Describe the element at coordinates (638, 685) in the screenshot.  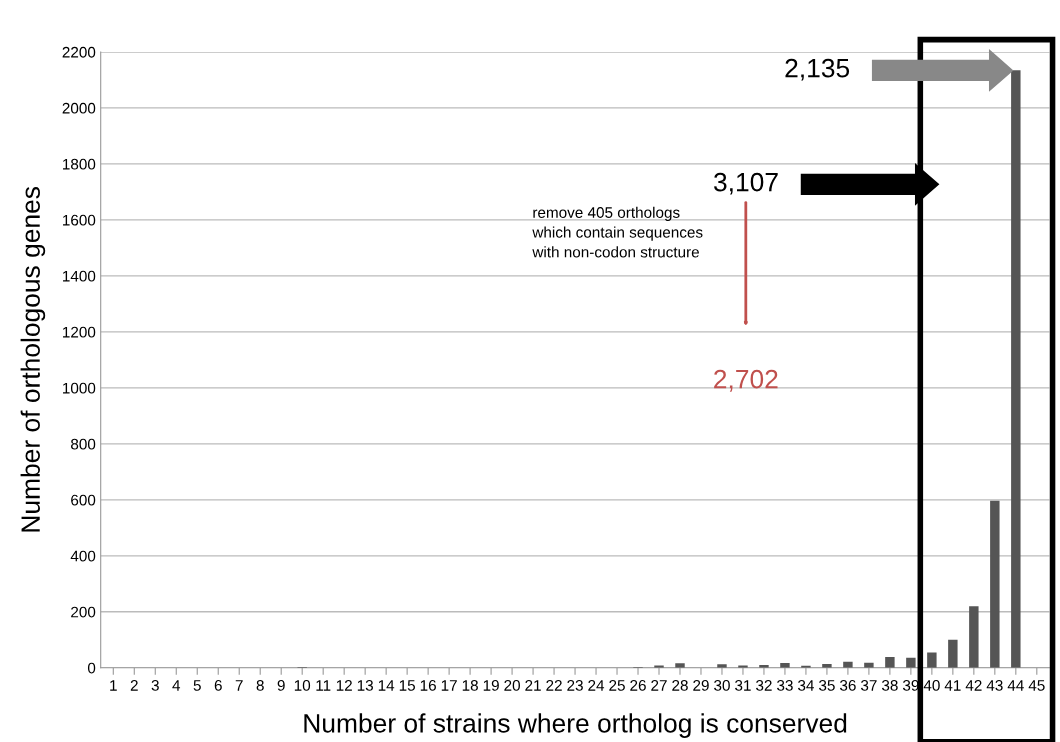
I see `x-tick-label: 26` at that location.